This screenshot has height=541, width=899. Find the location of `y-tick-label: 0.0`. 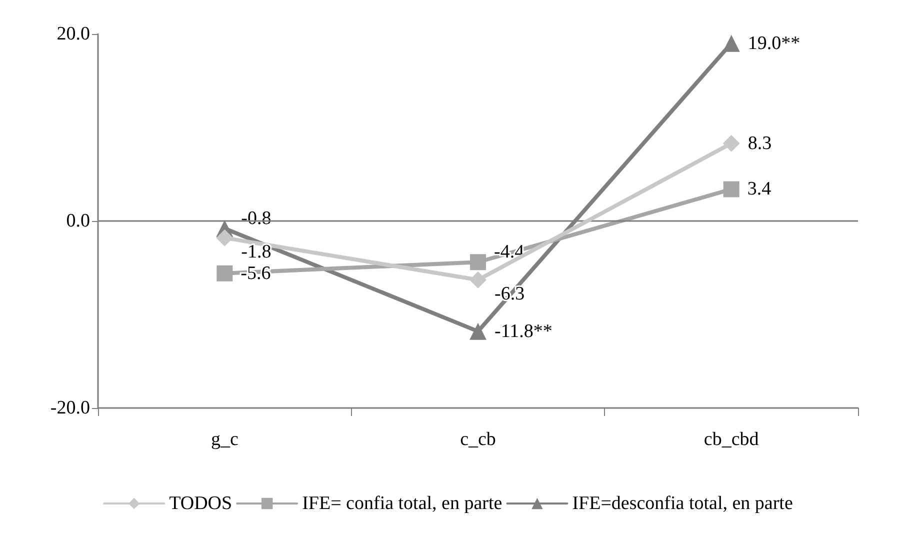

y-tick-label: 0.0 is located at coordinates (78, 221).